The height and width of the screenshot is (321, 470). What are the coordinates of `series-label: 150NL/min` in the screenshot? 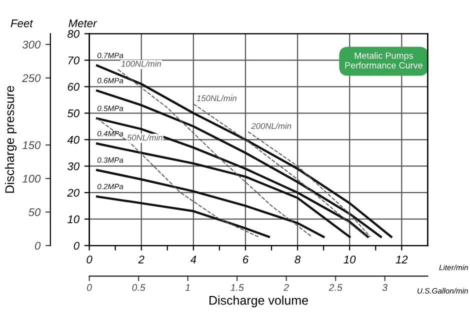 It's located at (216, 98).